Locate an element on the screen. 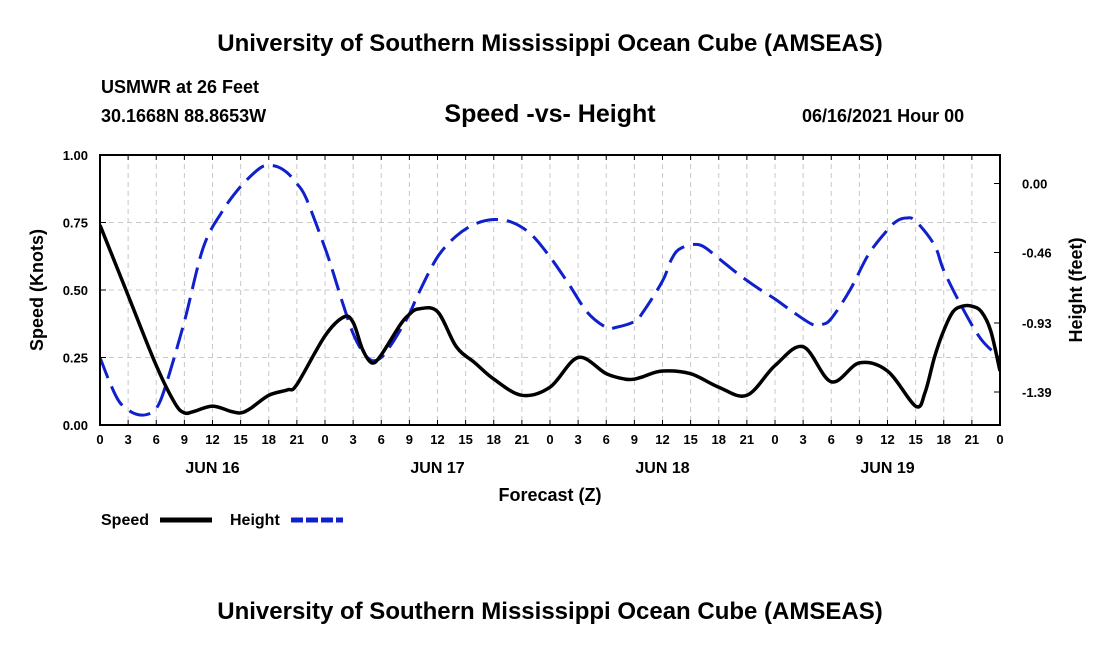  y-tick-label-left: 1.00 is located at coordinates (75, 155).